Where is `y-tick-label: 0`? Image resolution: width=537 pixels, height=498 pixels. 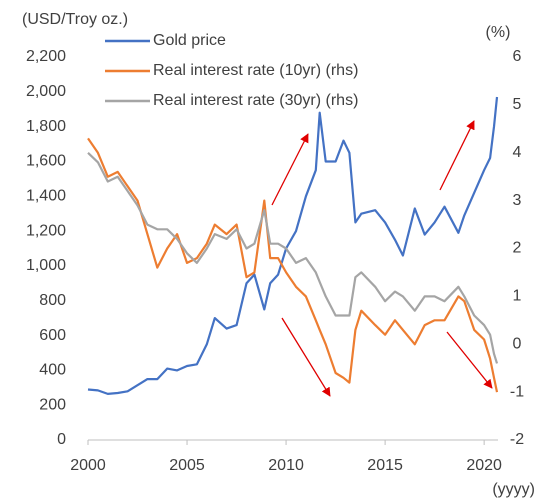 y-tick-label: 0 is located at coordinates (61, 439).